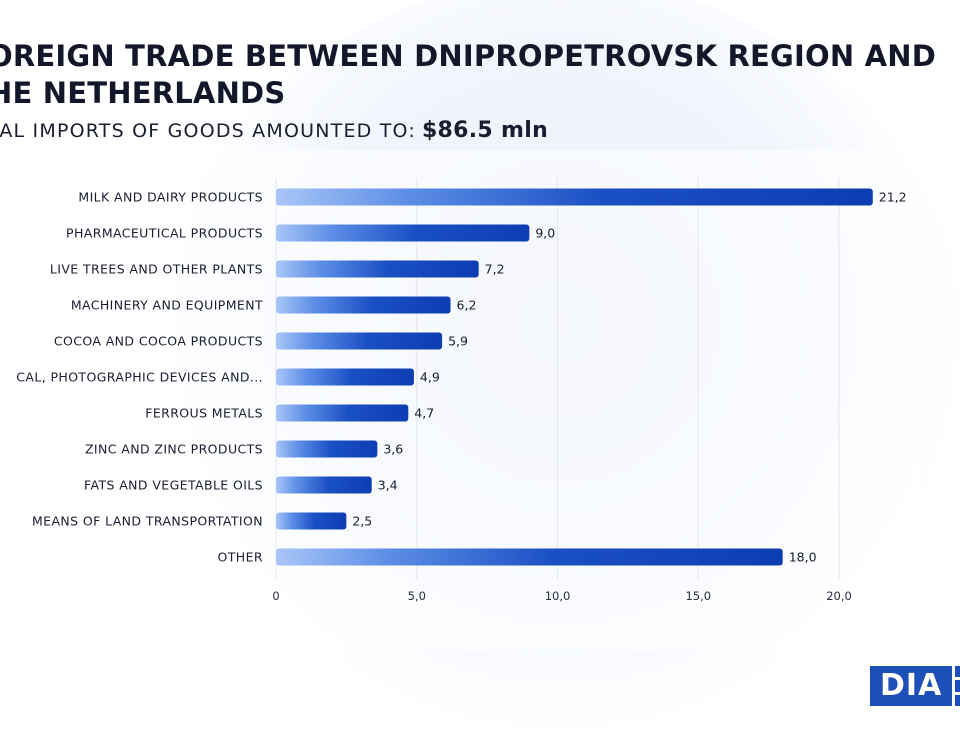 This screenshot has height=740, width=960. I want to click on category-label: FATS AND VEGETABLE OILS, so click(173, 485).